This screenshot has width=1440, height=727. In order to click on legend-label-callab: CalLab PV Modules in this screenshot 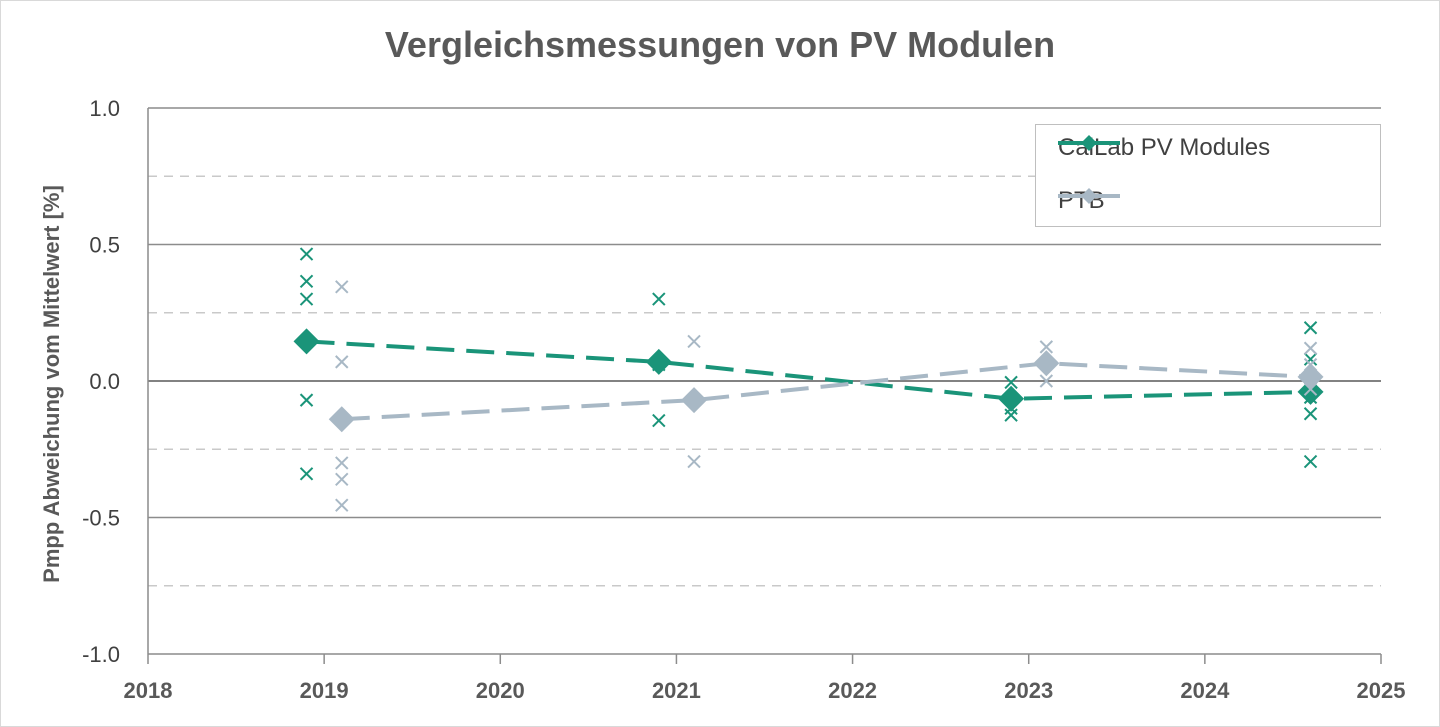, I will do `click(1164, 147)`.